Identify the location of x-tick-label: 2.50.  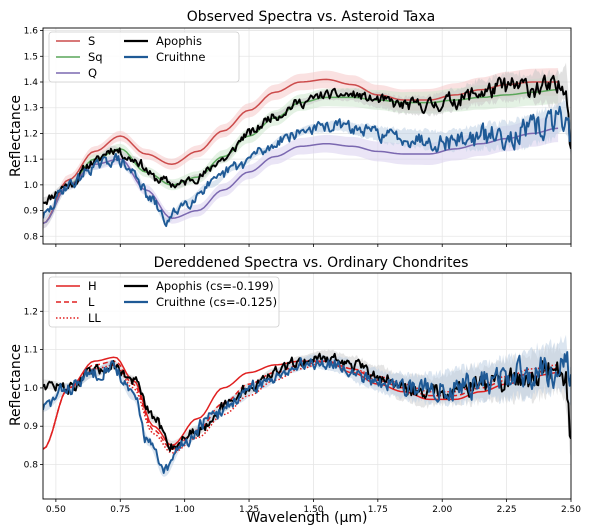
(571, 510).